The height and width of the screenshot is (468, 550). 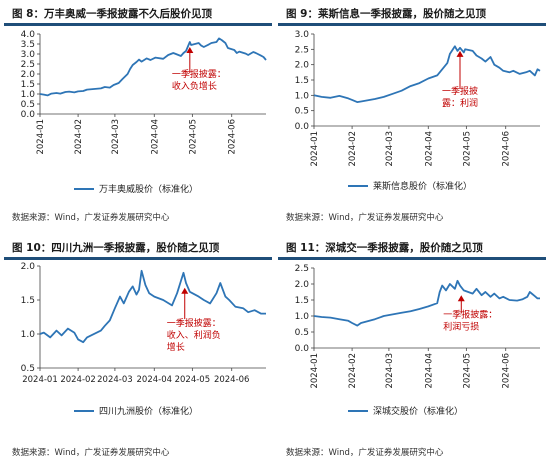 I want to click on chart-title: 图 10：四川九洲一季报披露，股价随之见顶, so click(x=116, y=248).